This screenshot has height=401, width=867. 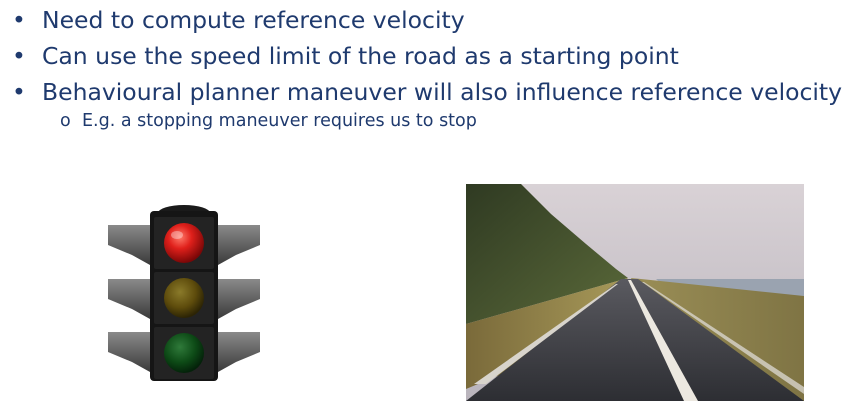 I want to click on side-visors, so click(x=184, y=298).